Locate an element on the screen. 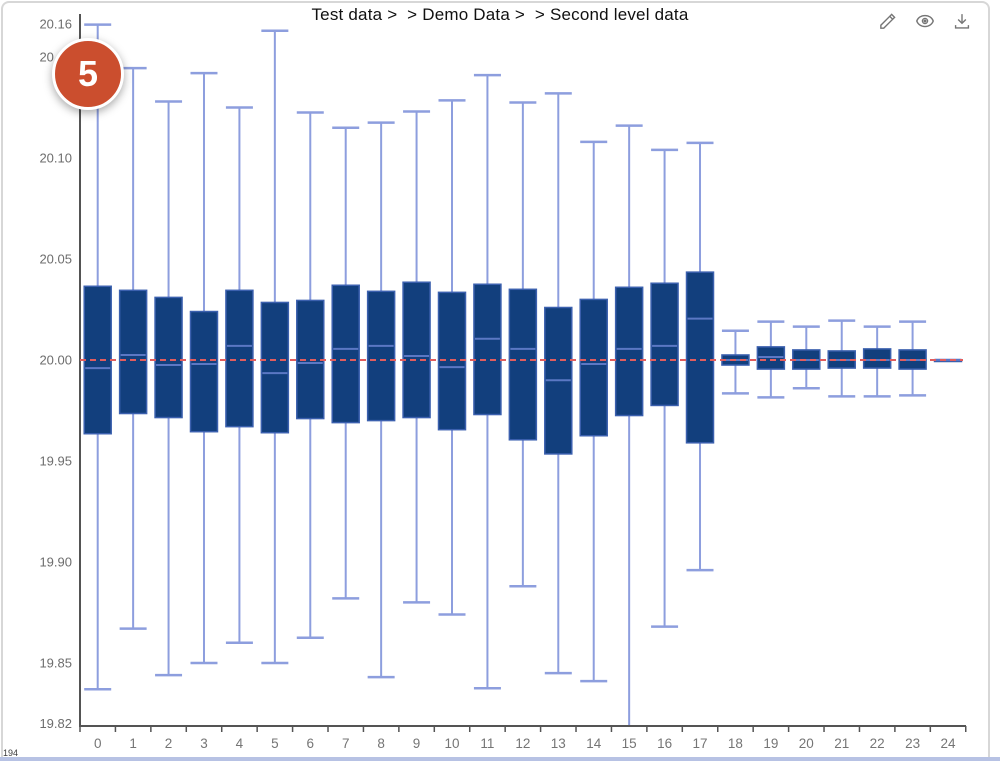 The width and height of the screenshot is (1000, 761). chart-toolbar is located at coordinates (925, 21).